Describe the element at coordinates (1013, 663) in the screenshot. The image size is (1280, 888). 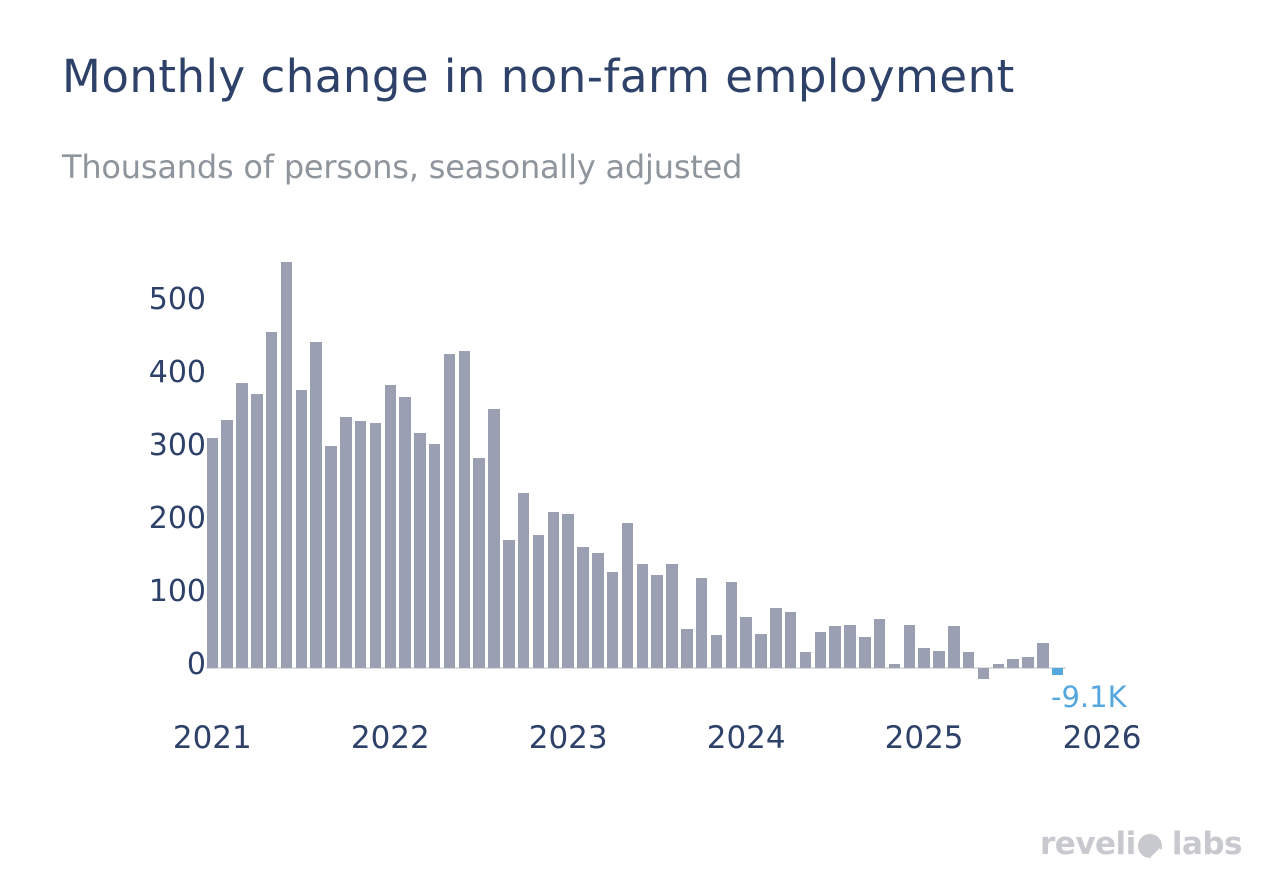
I see `bar-jul-2025` at that location.